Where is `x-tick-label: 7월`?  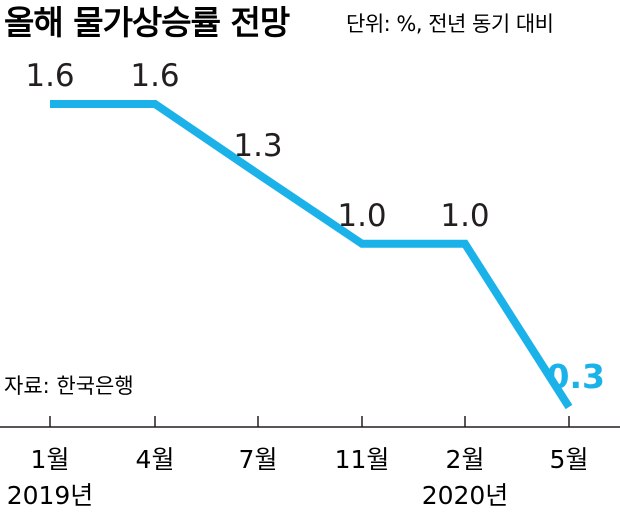 x-tick-label: 7월 is located at coordinates (258, 459).